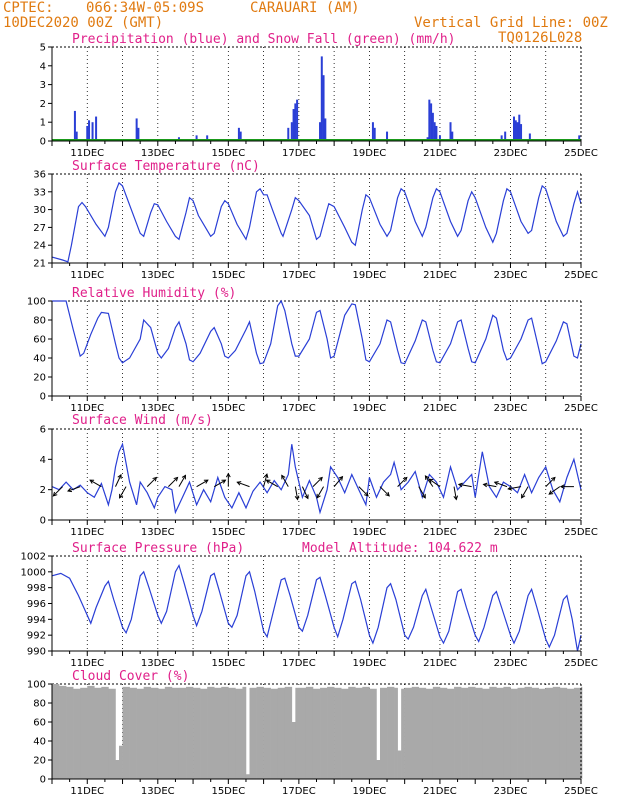 Image resolution: width=618 pixels, height=800 pixels. I want to click on temp-y-tick-label: 27, so click(39, 228).